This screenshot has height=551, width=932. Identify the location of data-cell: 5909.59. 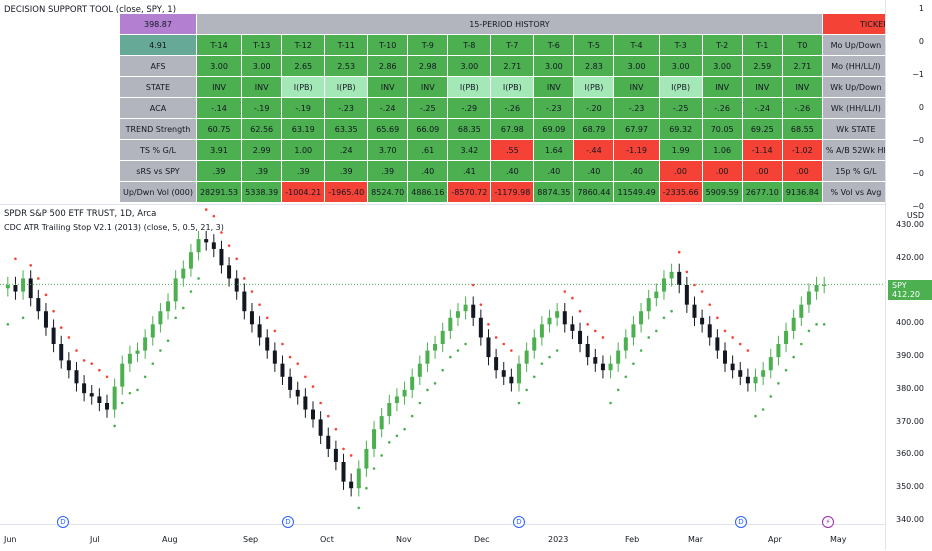
(722, 192).